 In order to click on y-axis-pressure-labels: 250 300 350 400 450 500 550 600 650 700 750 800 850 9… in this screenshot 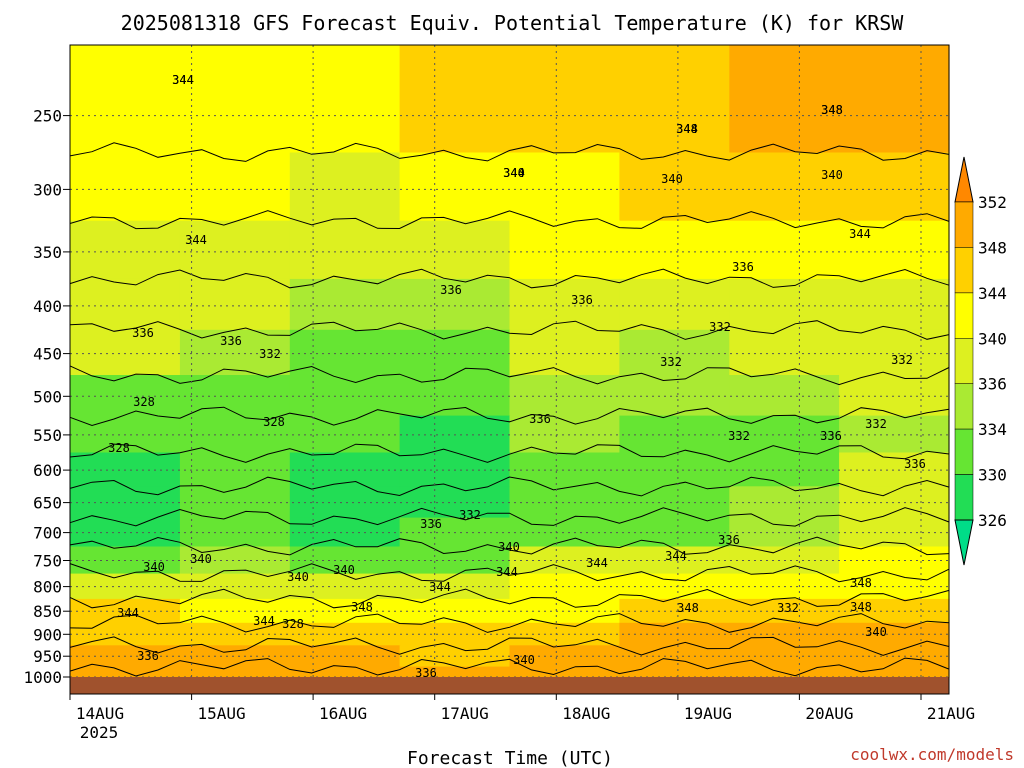, I will do `click(46, 397)`.